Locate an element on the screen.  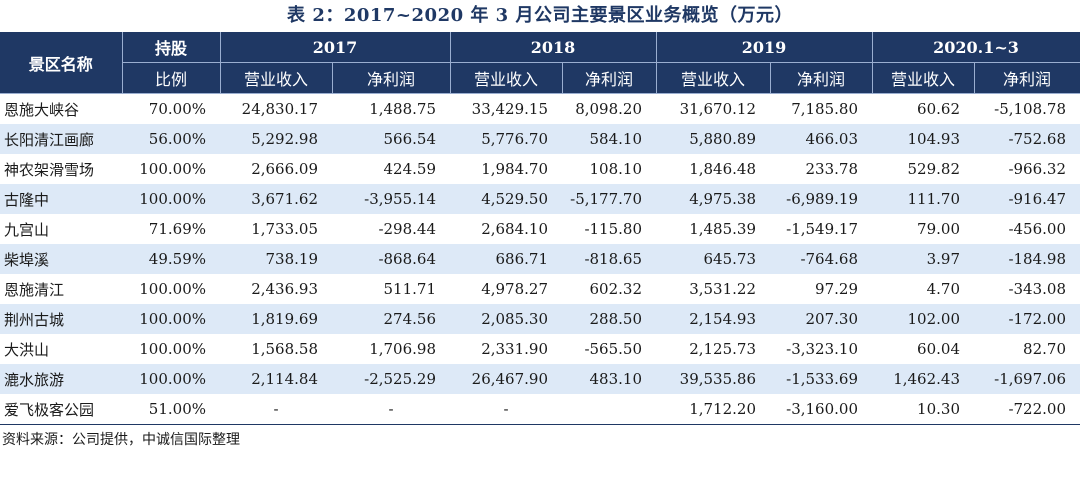
source-note: 资料来源：公司提供，中诚信国际整理 is located at coordinates (121, 440).